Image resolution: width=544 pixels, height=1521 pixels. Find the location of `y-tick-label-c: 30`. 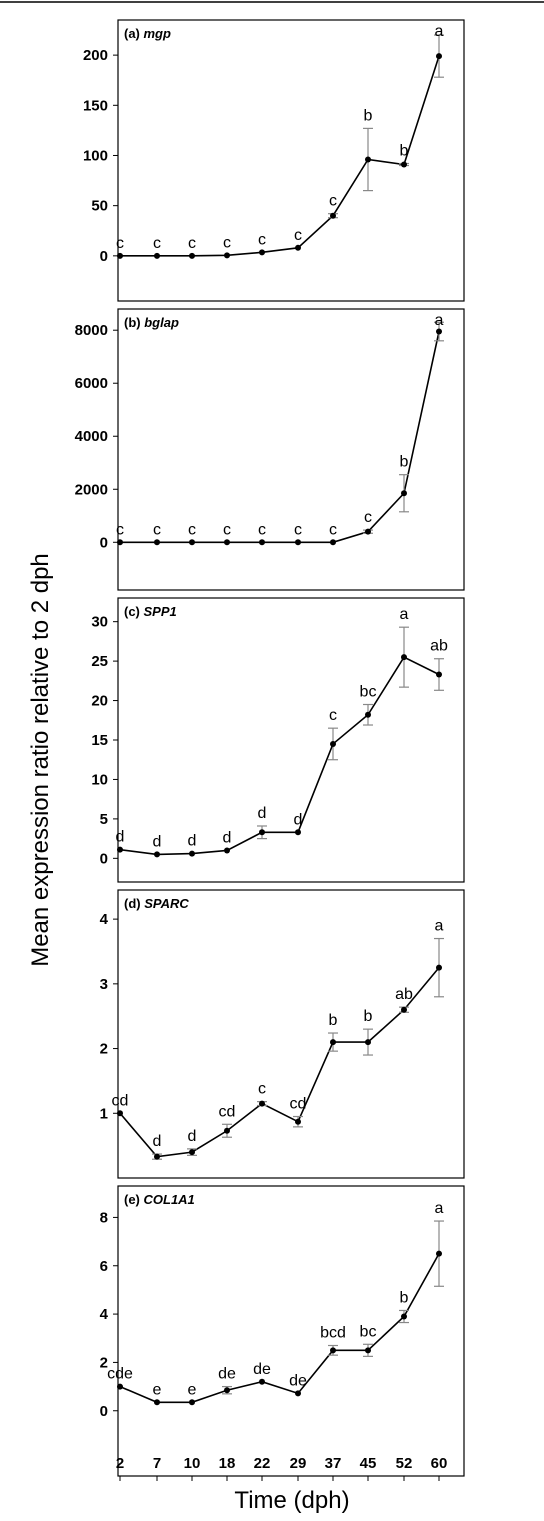

y-tick-label-c: 30 is located at coordinates (99, 622).